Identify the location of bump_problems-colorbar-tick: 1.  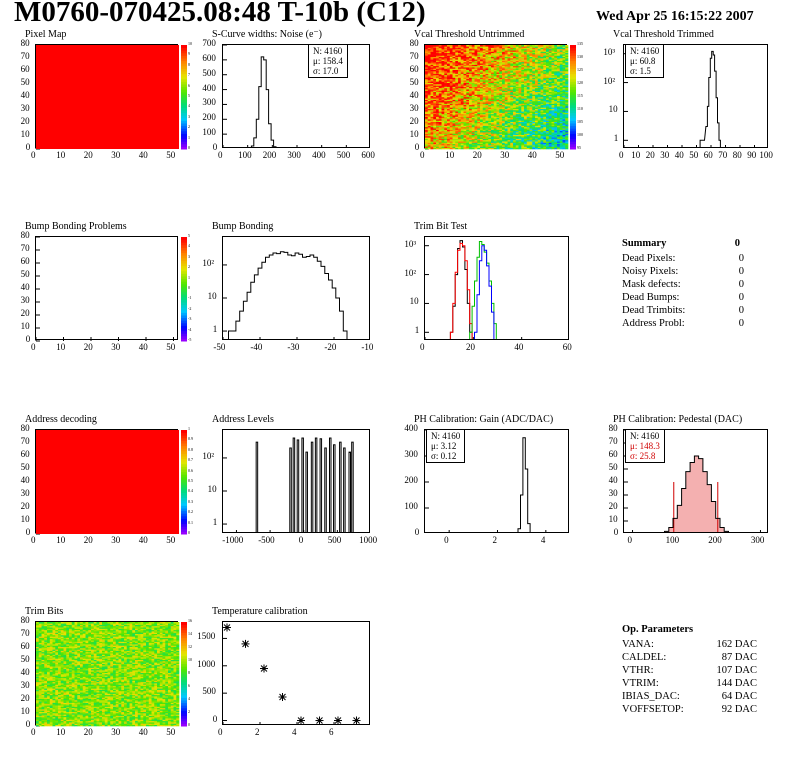
(189, 277).